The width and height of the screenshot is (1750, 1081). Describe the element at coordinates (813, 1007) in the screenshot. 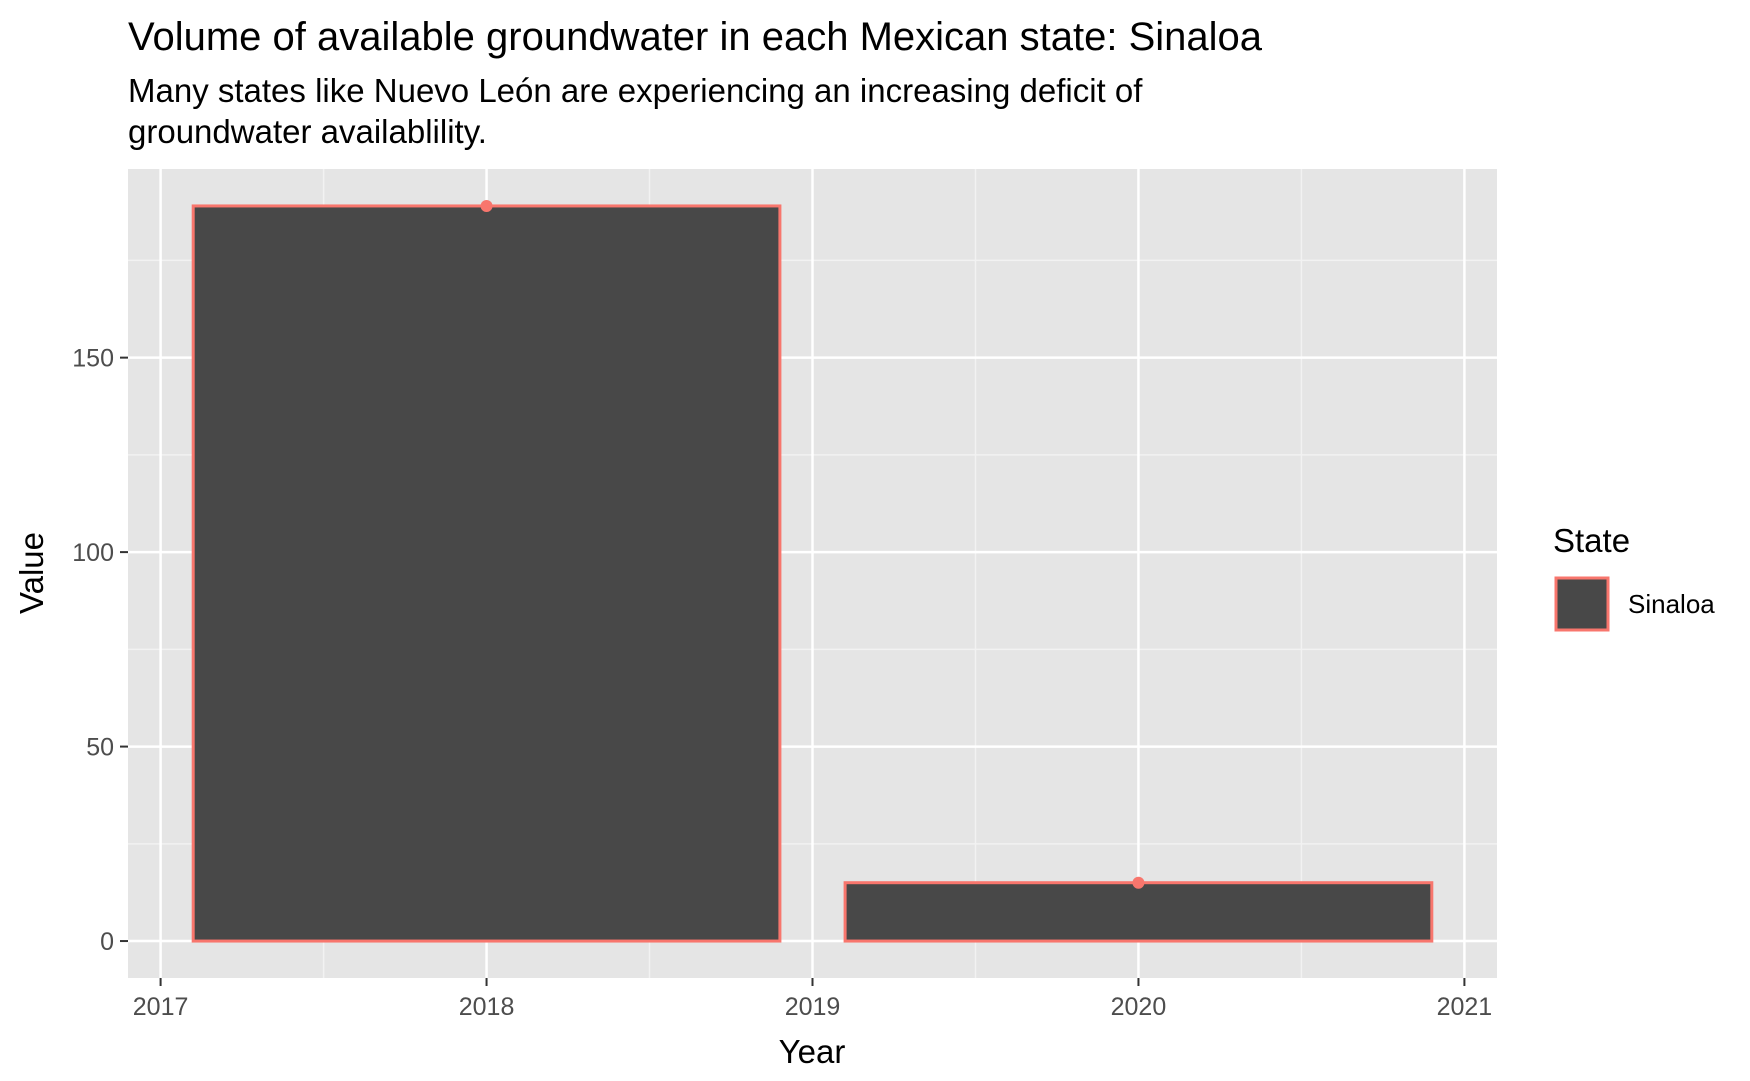

I see `x-tick-label-2019: 2019` at that location.